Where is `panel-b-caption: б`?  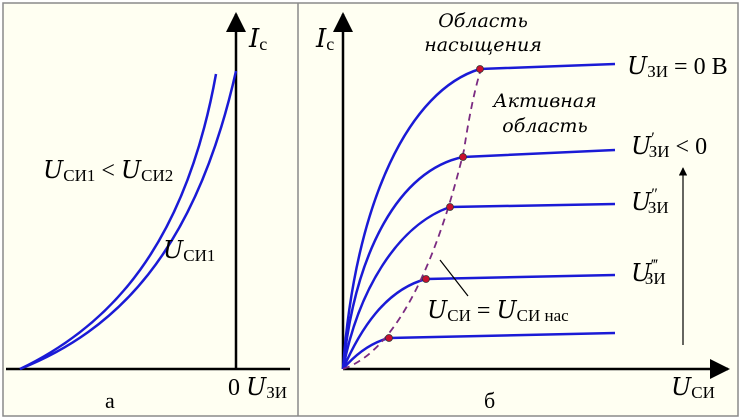
panel-b-caption: б is located at coordinates (489, 400).